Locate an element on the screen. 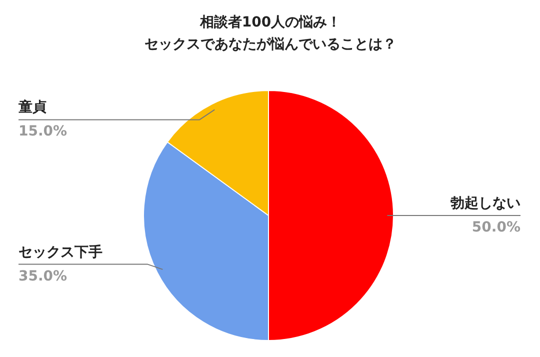  chart-subtitle: セックスであなたが悩んでいることは？ is located at coordinates (270, 44).